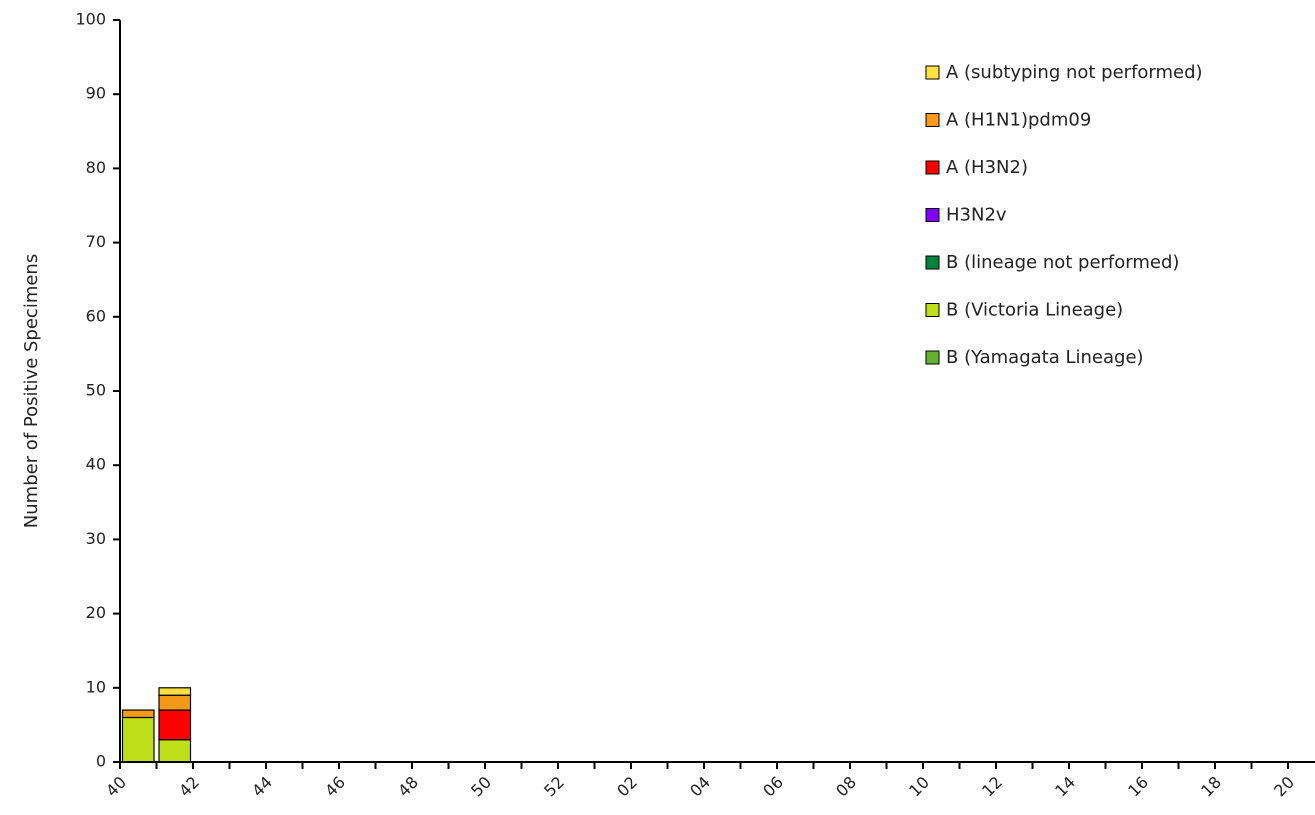  What do you see at coordinates (101, 761) in the screenshot?
I see `y-tick-label: 0` at bounding box center [101, 761].